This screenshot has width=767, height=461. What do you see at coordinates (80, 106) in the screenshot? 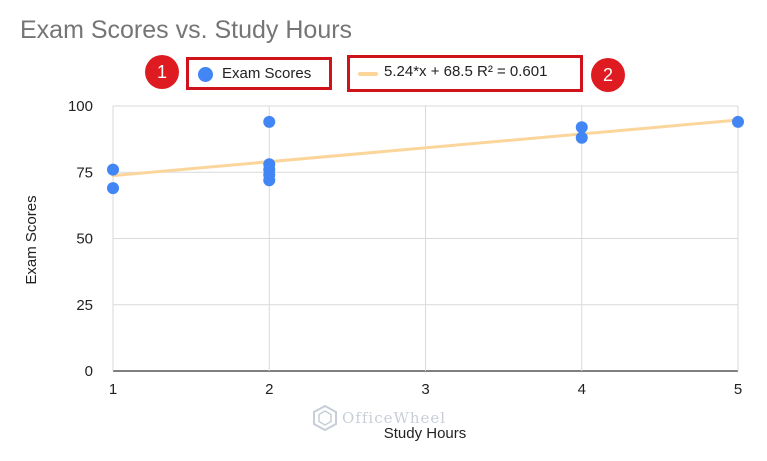
I see `y-tick-label-4: 100` at bounding box center [80, 106].